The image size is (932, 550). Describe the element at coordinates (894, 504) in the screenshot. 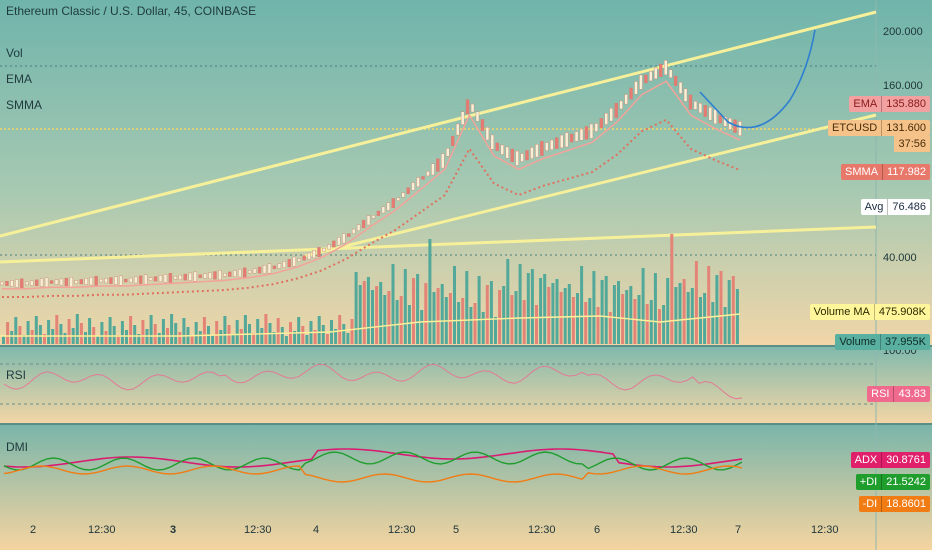

I see `minus-di-value-tag: -DI 18.8601` at that location.